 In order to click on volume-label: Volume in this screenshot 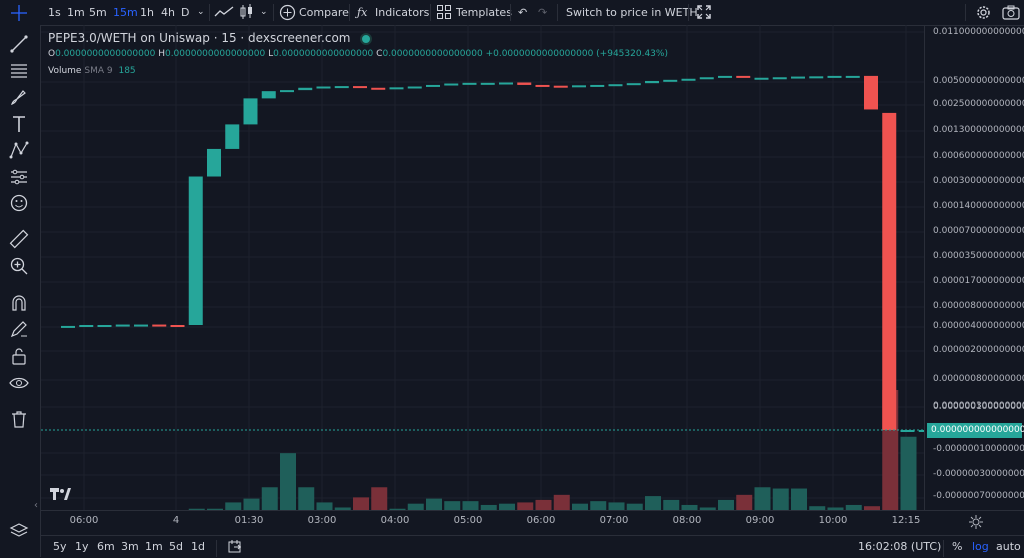, I will do `click(65, 71)`.